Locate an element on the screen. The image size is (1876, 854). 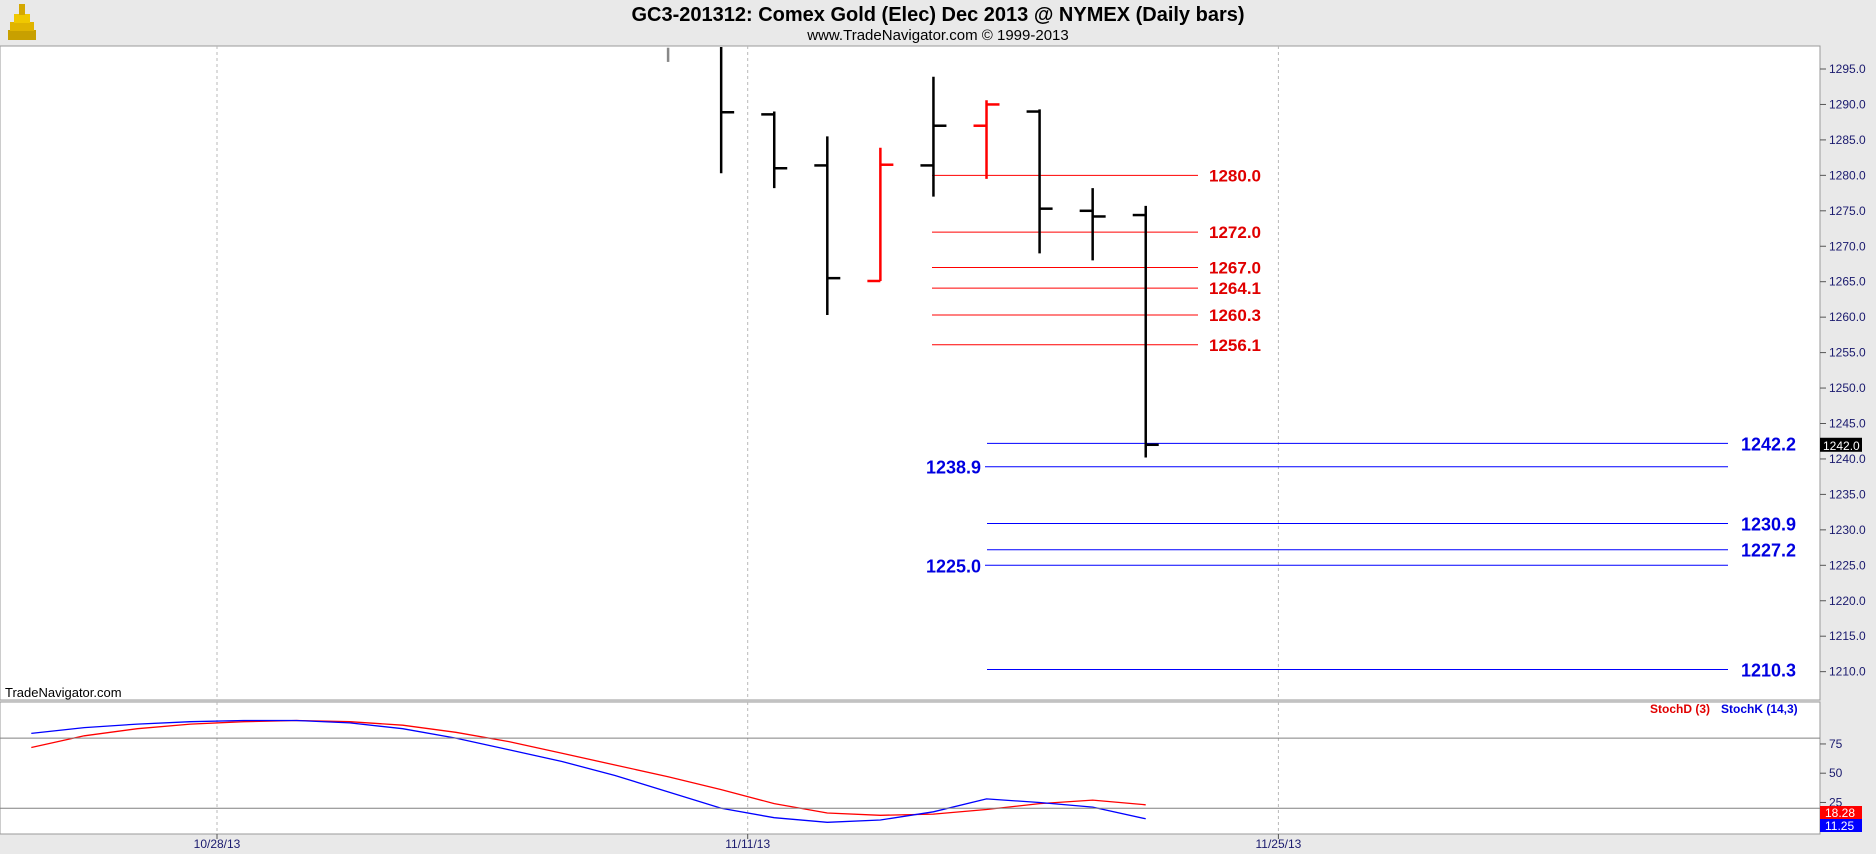
support-label: 1242.2 is located at coordinates (1768, 444).